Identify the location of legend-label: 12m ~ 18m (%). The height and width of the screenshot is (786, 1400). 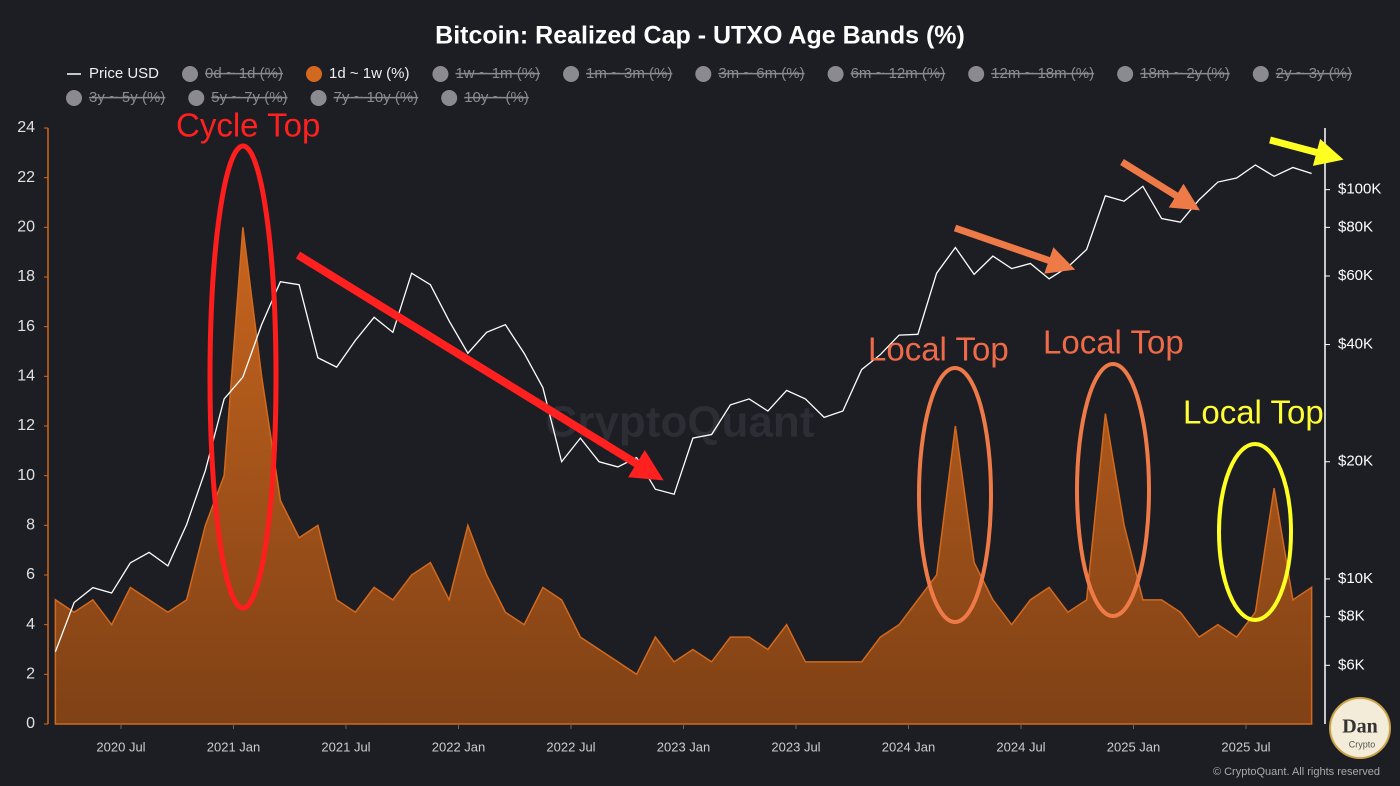
(1042, 73).